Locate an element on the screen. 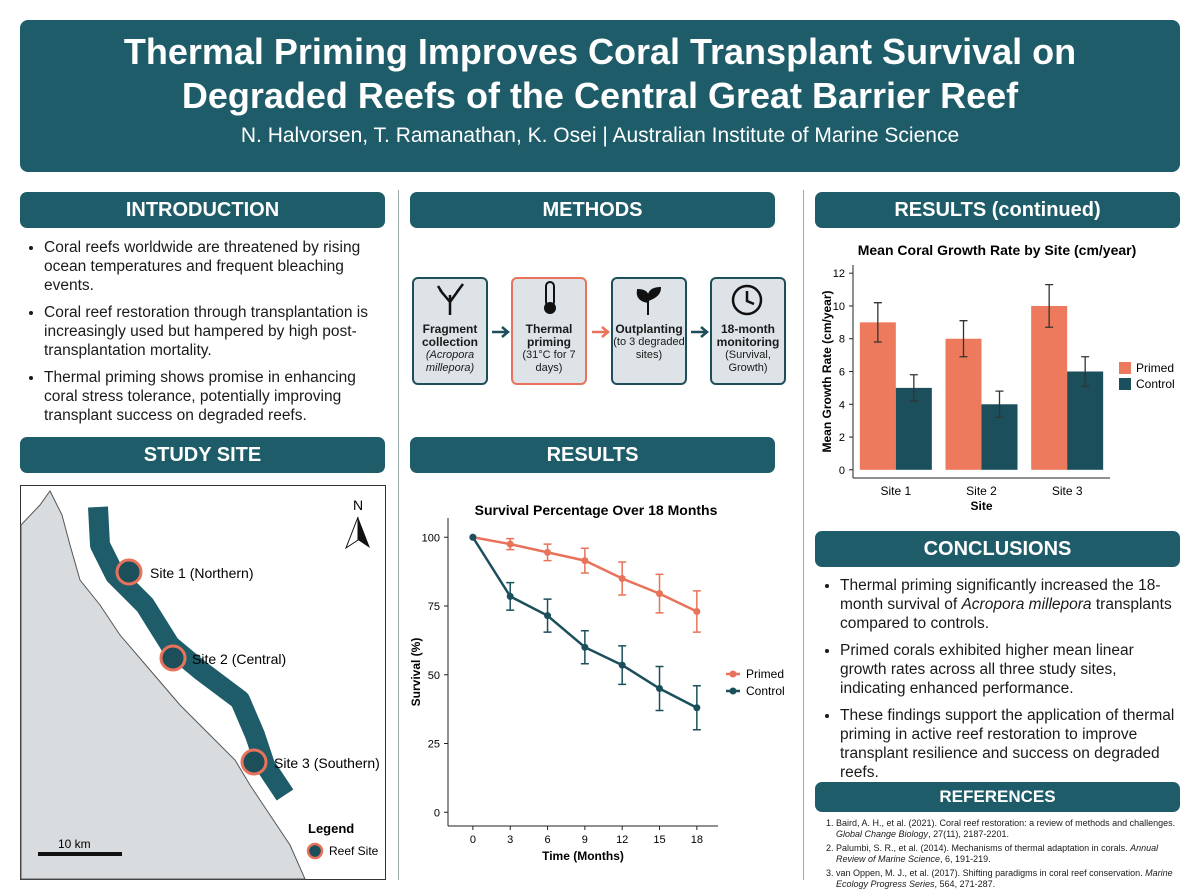 Image resolution: width=1200 pixels, height=896 pixels. step-box: Thermal priming (31°C for 7 days) is located at coordinates (549, 331).